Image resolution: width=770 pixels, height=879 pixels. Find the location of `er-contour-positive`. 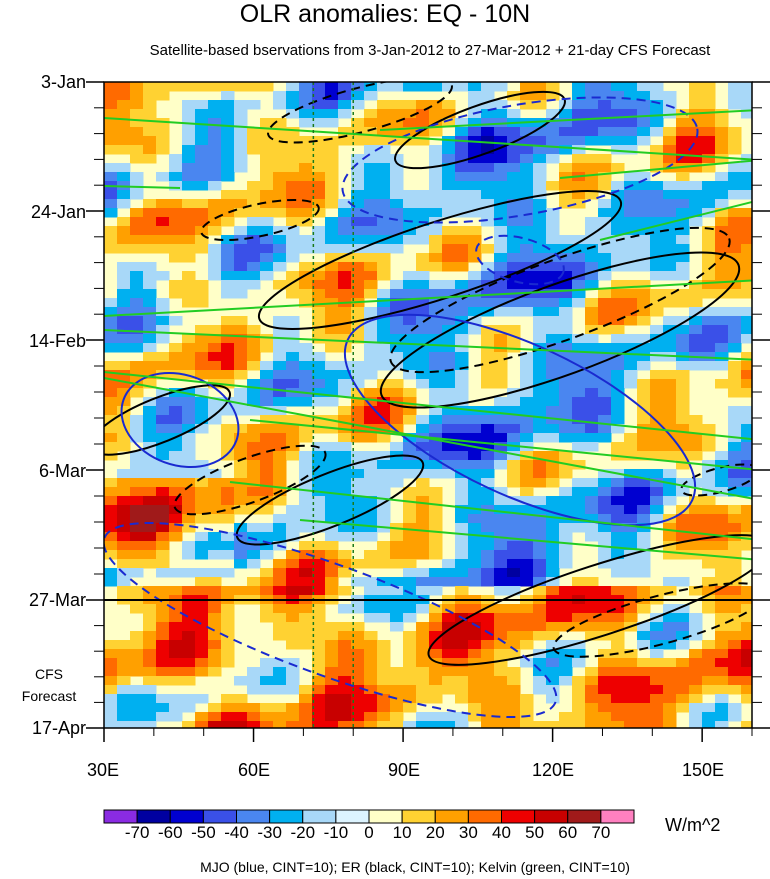

er-contour-positive is located at coordinates (589, 600).